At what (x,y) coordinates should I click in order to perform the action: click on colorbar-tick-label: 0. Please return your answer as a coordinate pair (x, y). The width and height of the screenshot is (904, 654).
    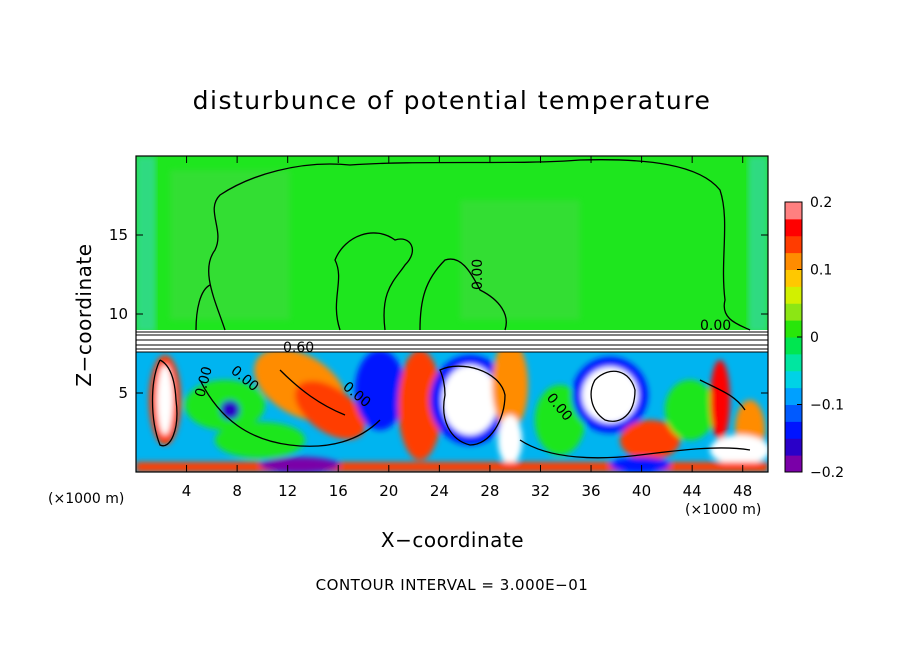
    Looking at the image, I should click on (814, 338).